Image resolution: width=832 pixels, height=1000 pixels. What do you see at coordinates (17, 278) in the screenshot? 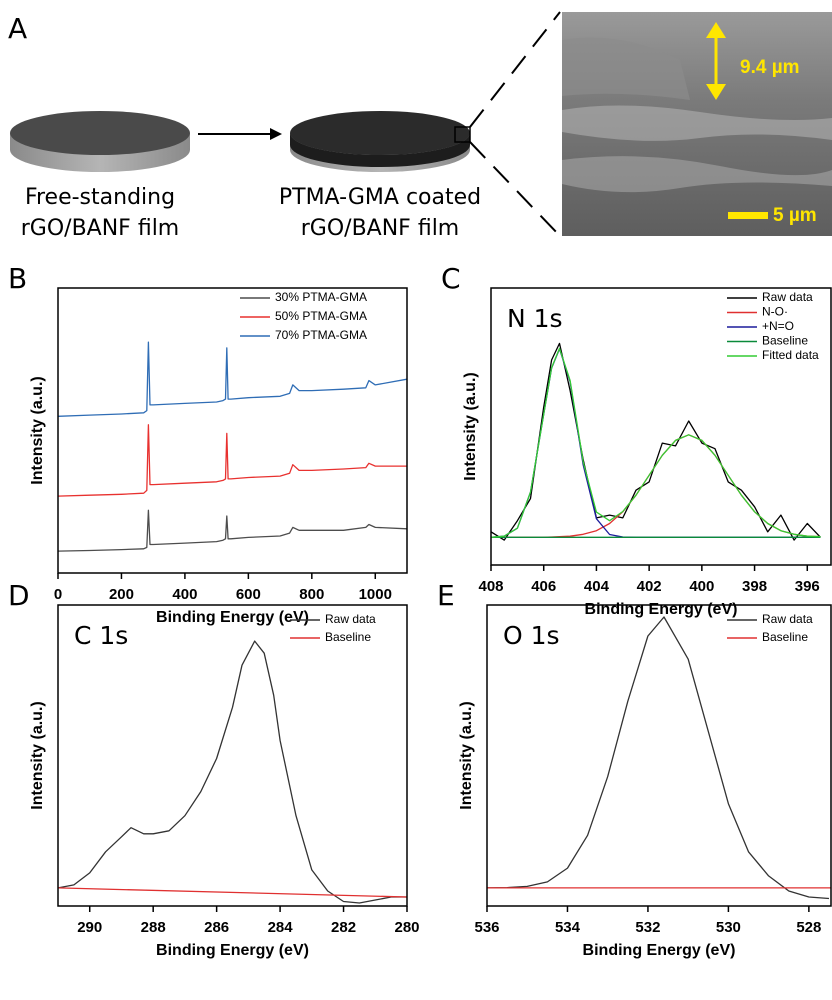
I see `panel-label: B` at bounding box center [17, 278].